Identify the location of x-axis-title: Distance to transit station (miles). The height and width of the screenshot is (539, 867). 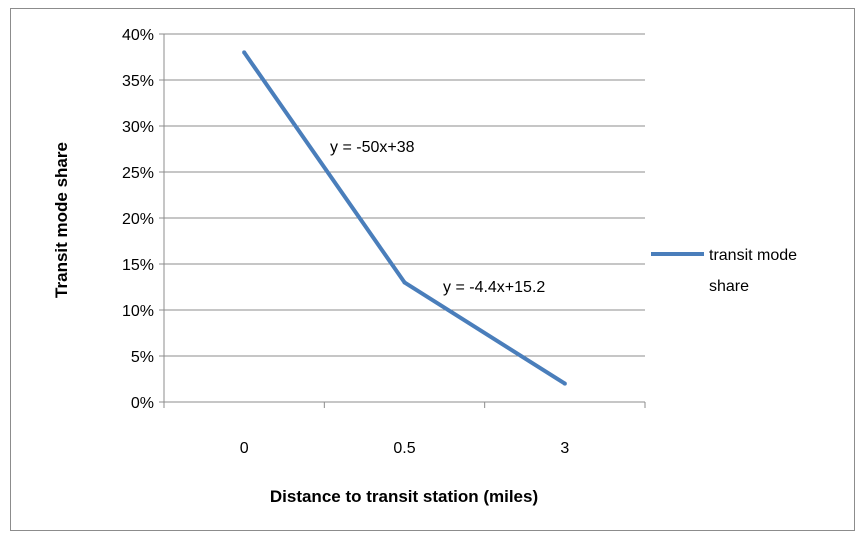
(404, 496).